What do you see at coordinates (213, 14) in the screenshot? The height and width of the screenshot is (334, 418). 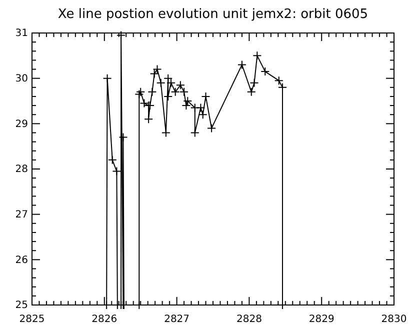 I see `chart-title: Xe line postion evolution unit jemx2: orbit 0605` at bounding box center [213, 14].